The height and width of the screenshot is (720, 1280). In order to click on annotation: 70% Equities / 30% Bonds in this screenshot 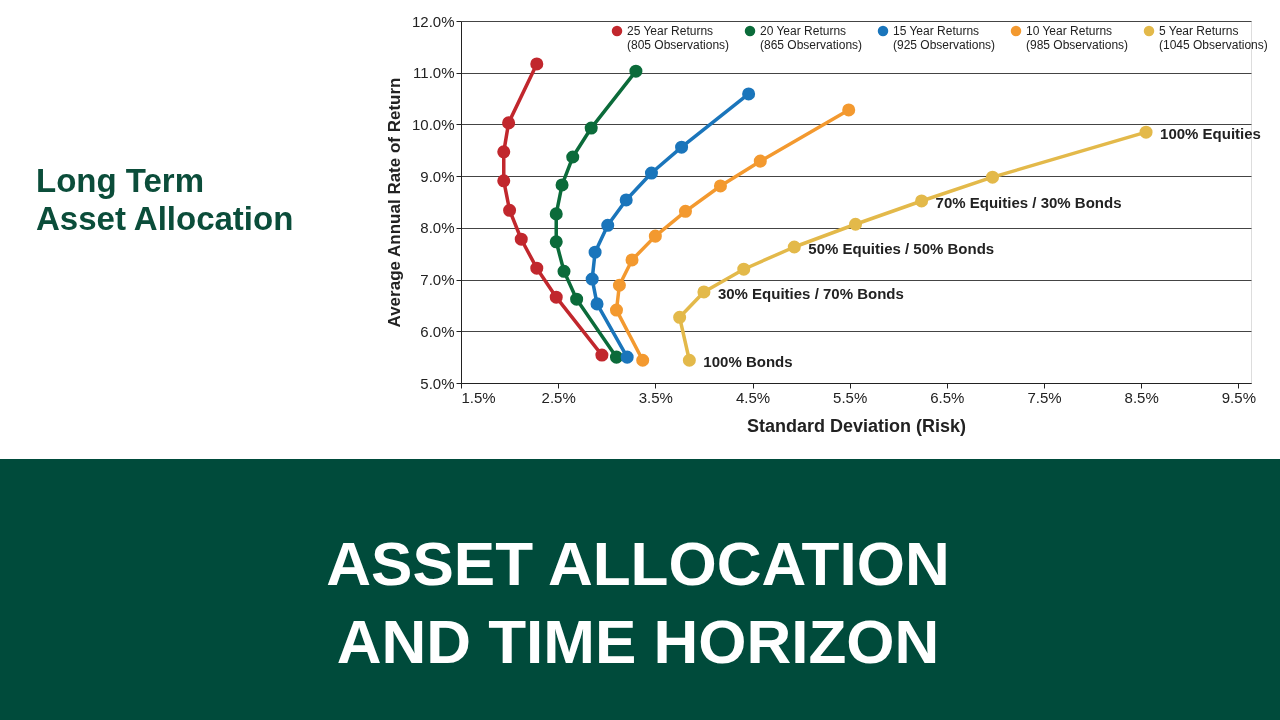, I will do `click(1028, 202)`.